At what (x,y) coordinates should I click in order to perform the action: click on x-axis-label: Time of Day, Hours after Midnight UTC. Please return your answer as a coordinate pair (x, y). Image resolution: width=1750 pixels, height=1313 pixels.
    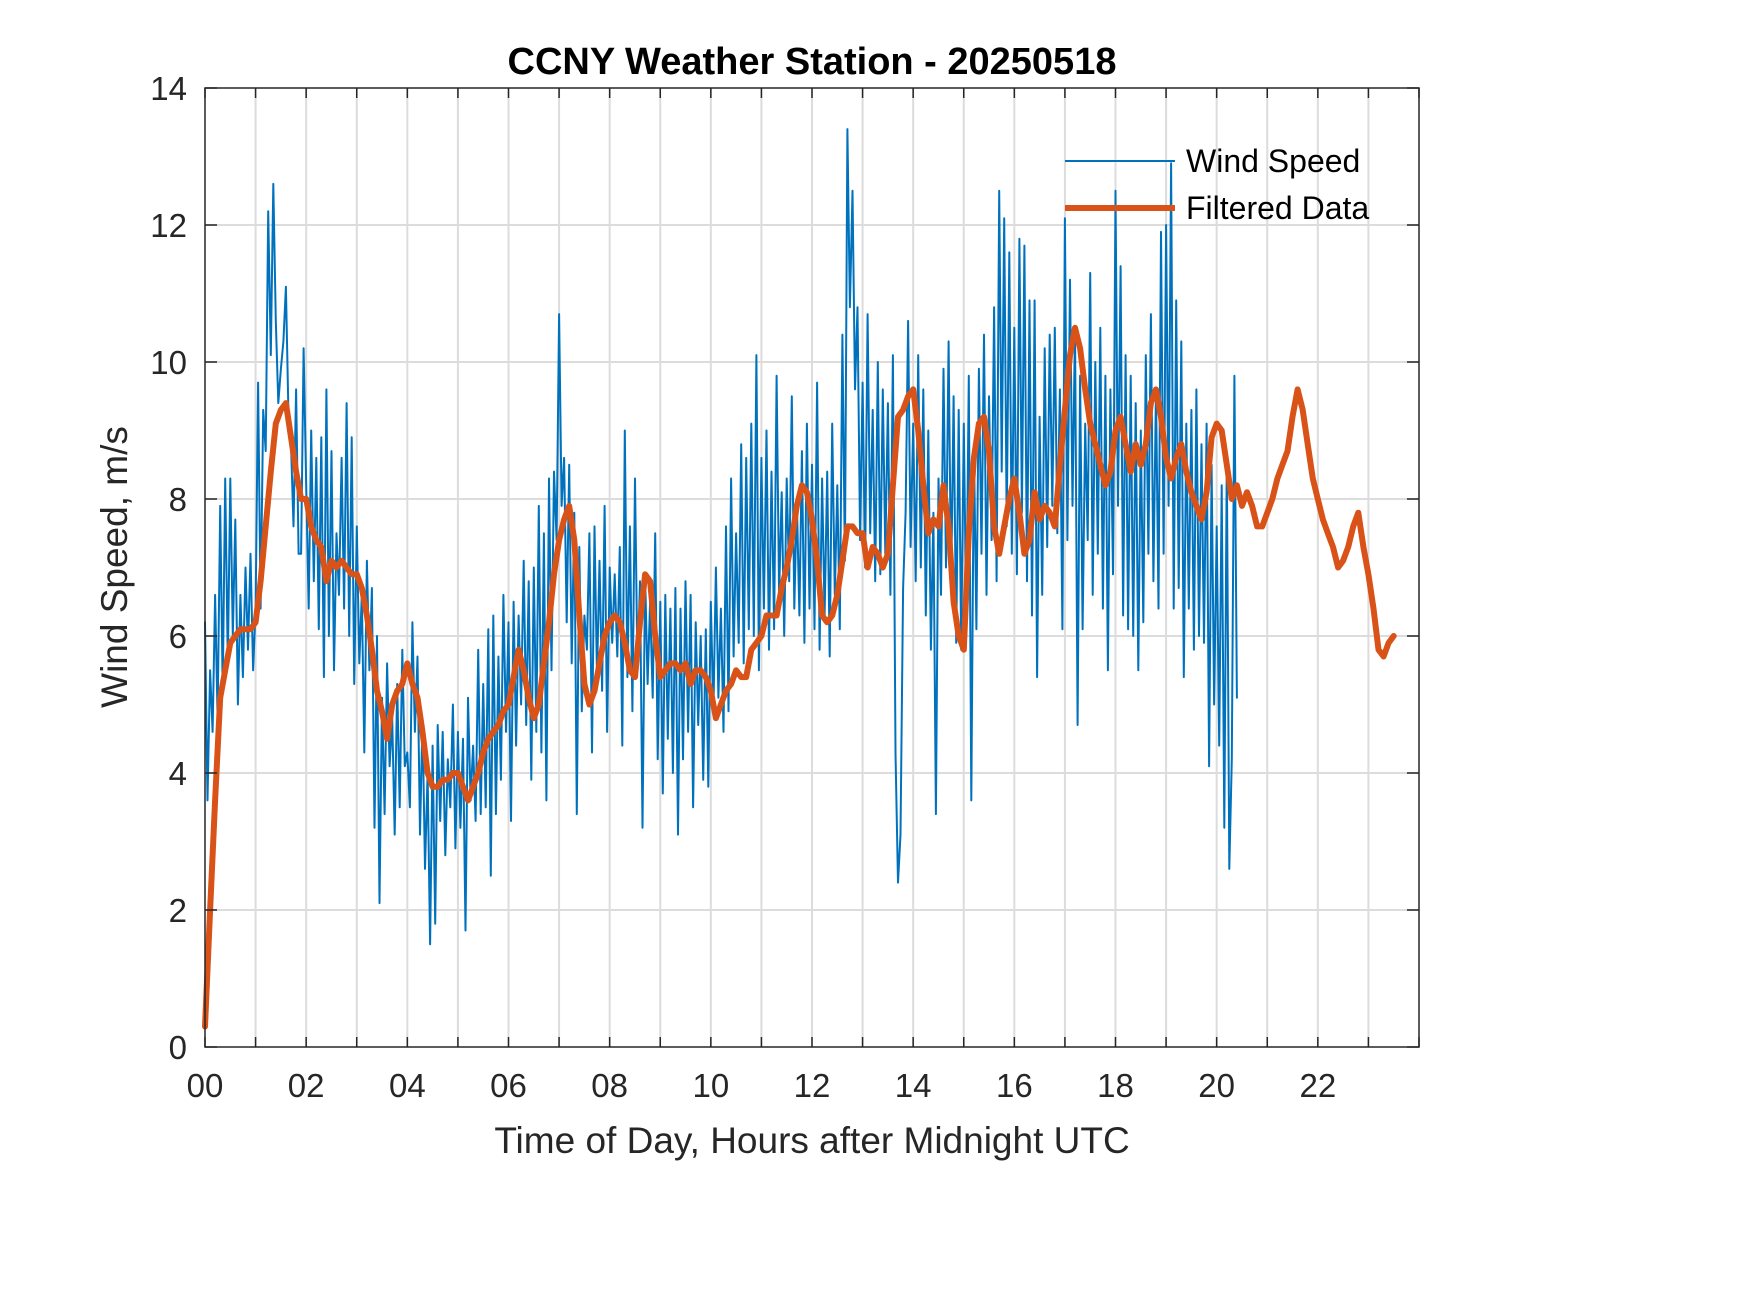
    Looking at the image, I should click on (811, 1140).